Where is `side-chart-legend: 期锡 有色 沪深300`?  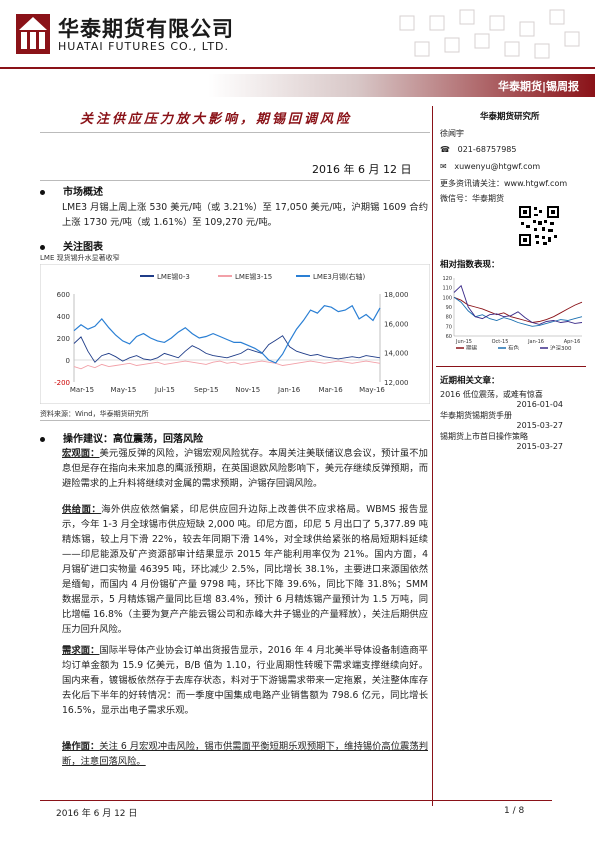
side-chart-legend: 期锡 有色 沪深300 is located at coordinates (514, 348).